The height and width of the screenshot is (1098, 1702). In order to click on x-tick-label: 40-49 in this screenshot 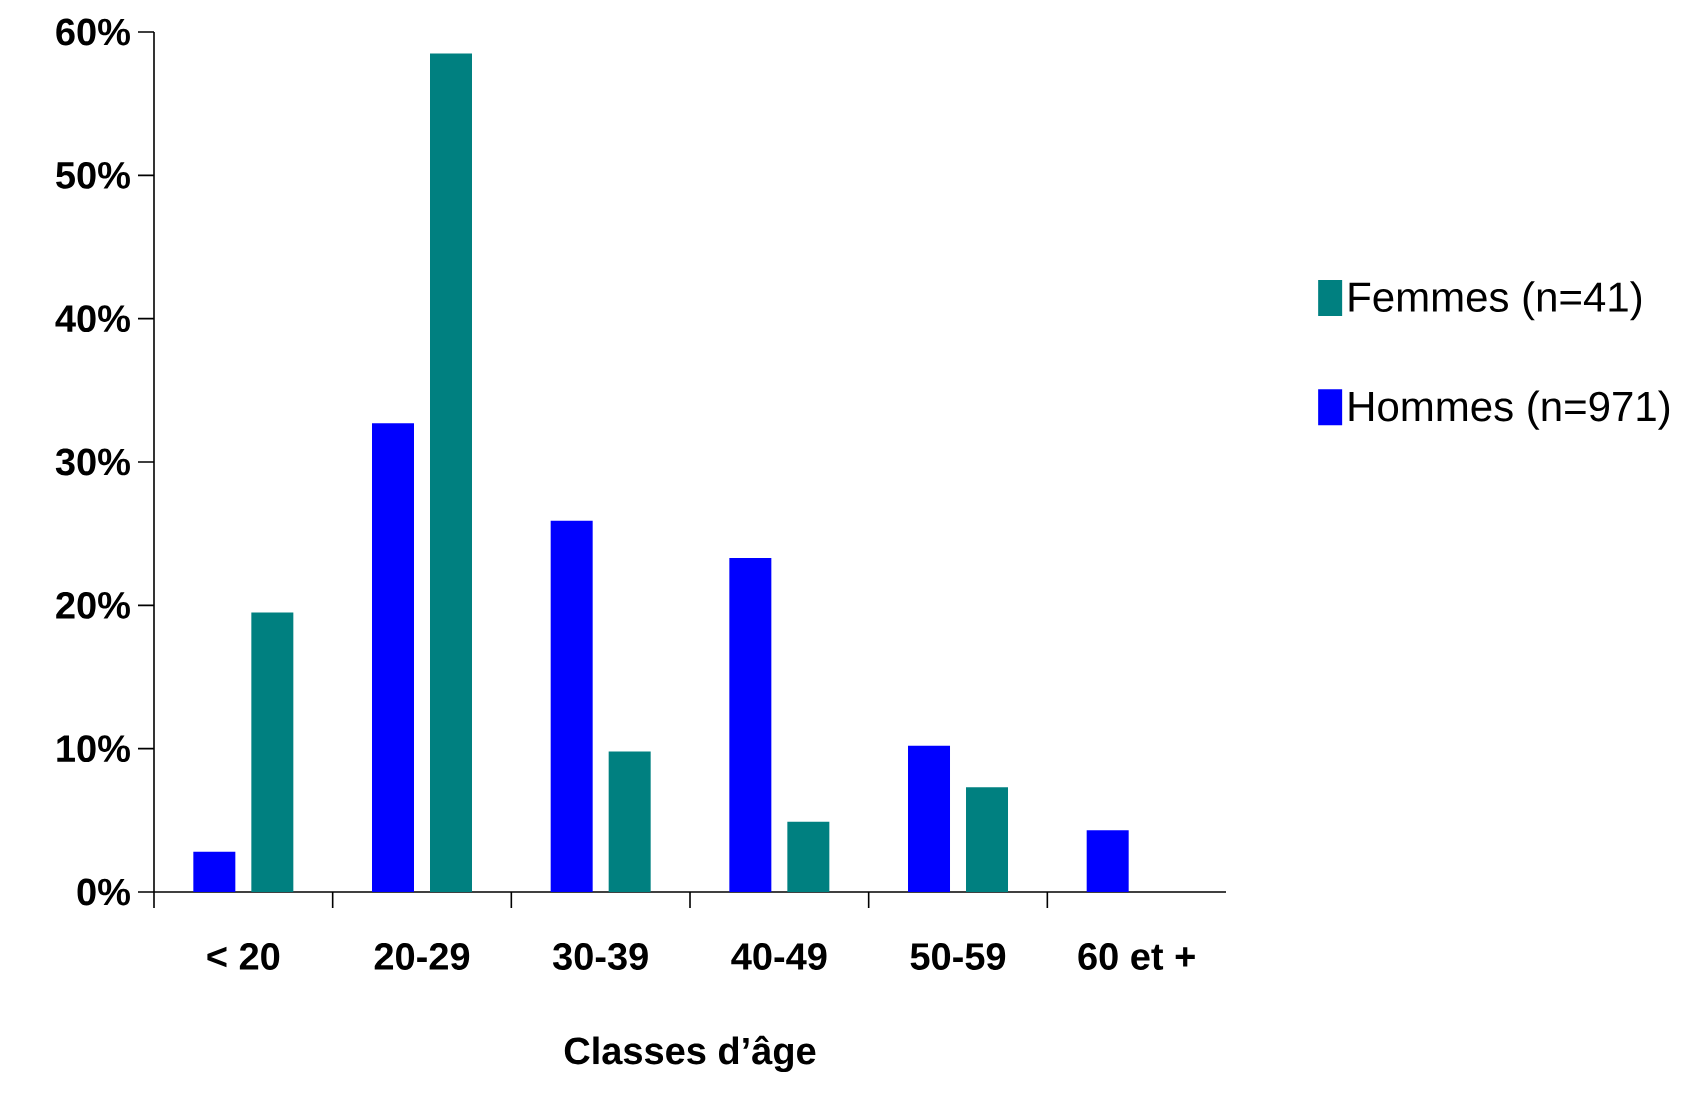, I will do `click(779, 956)`.